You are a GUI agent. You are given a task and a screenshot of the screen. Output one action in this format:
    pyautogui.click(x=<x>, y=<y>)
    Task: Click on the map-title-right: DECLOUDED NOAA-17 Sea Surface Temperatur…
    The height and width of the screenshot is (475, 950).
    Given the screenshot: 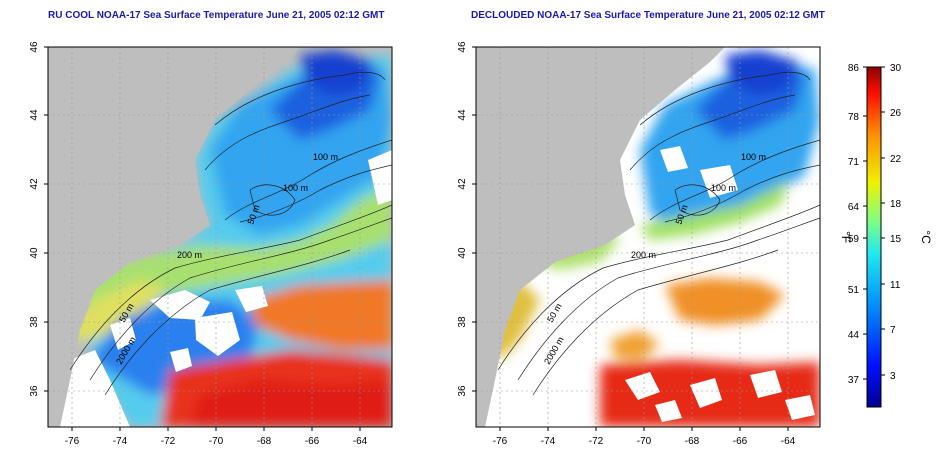 What is the action you would take?
    pyautogui.click(x=648, y=15)
    